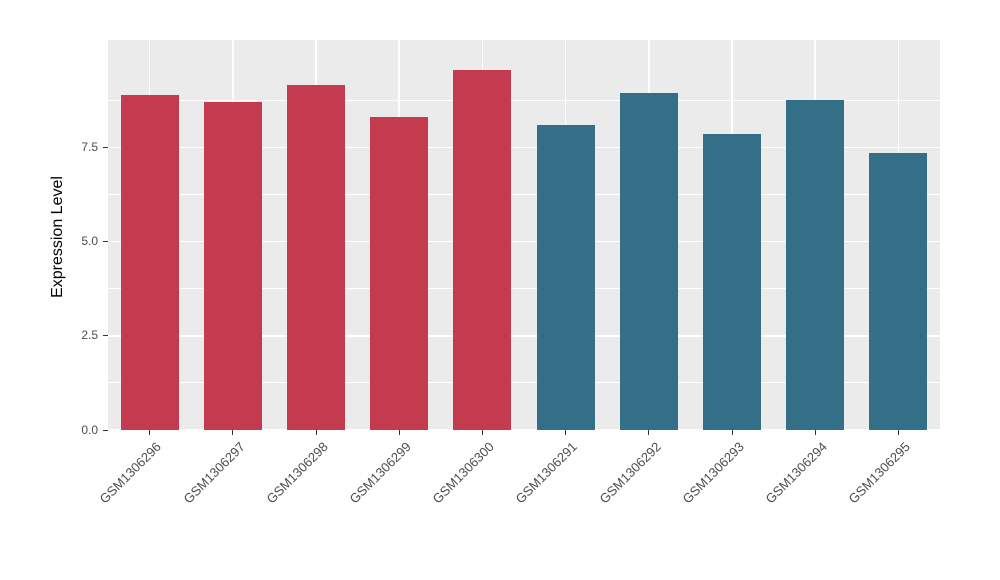 Image resolution: width=1000 pixels, height=580 pixels. What do you see at coordinates (214, 473) in the screenshot?
I see `x-tick-label-GSM1306297: GSM1306297` at bounding box center [214, 473].